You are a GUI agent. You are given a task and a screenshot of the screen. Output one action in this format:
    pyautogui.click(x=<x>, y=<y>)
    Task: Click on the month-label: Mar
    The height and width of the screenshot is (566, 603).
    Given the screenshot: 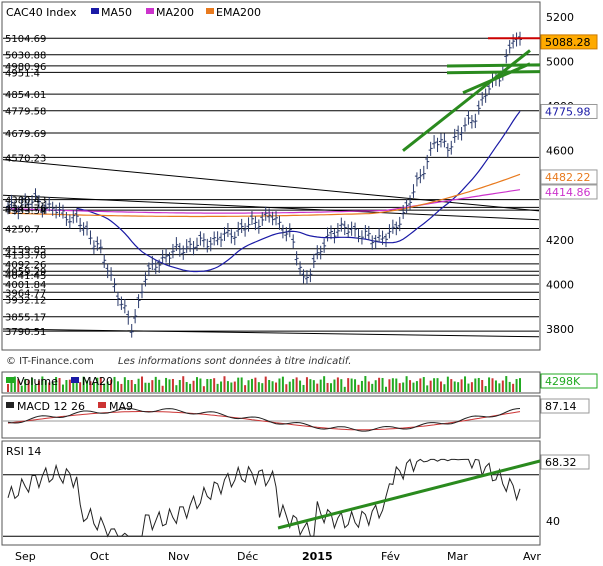 What is the action you would take?
    pyautogui.click(x=457, y=556)
    